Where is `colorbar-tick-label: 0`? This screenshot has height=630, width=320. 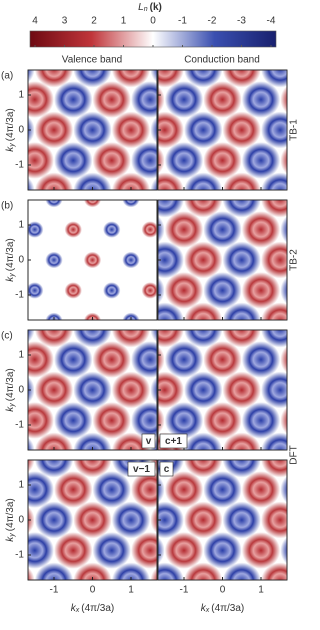
colorbar-tick-label: 0 is located at coordinates (153, 21).